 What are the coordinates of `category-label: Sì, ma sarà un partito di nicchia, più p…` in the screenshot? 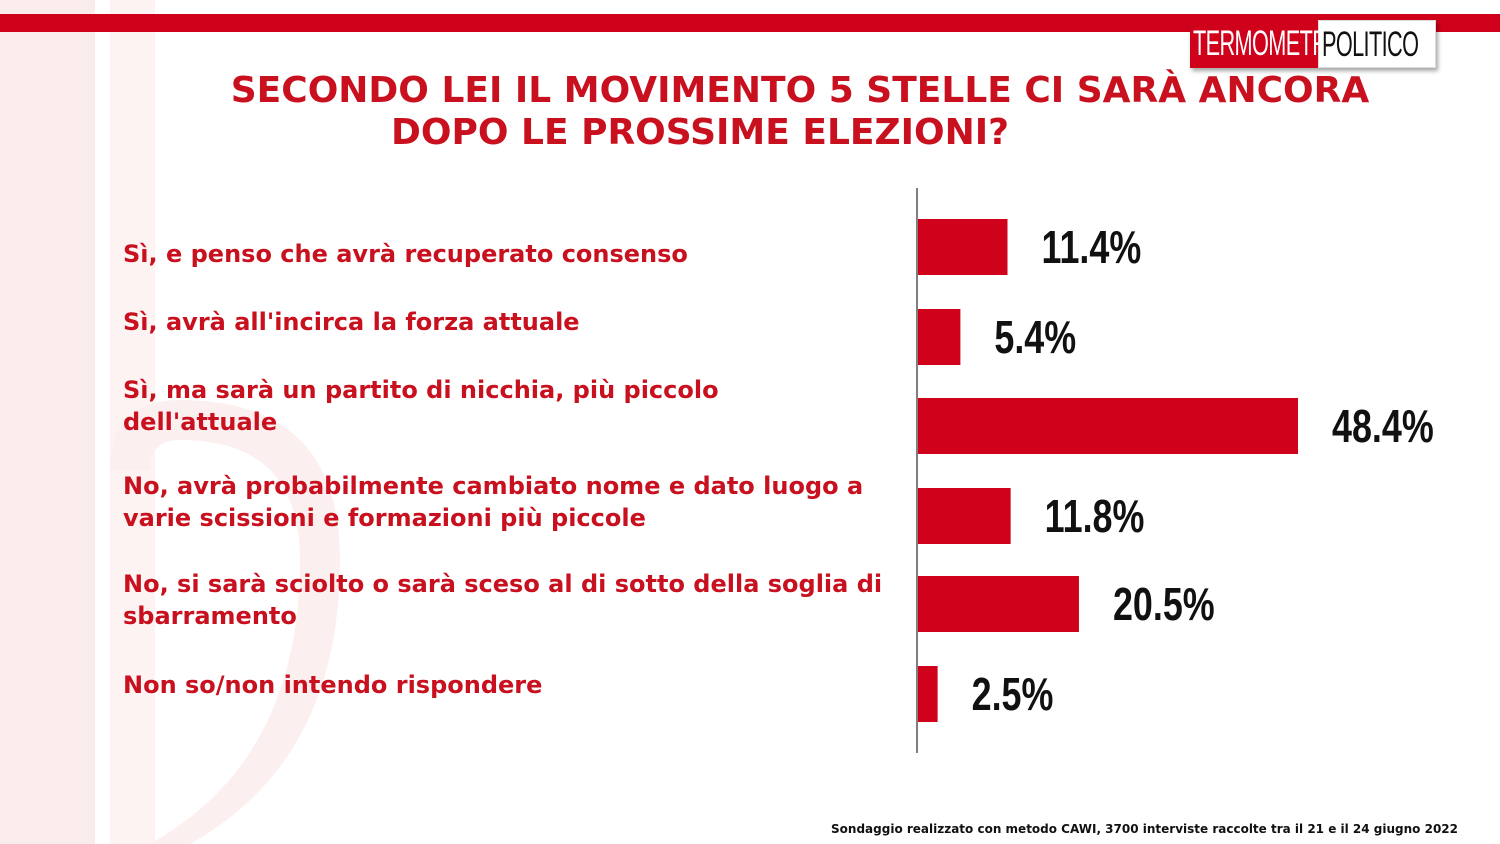 It's located at (421, 406).